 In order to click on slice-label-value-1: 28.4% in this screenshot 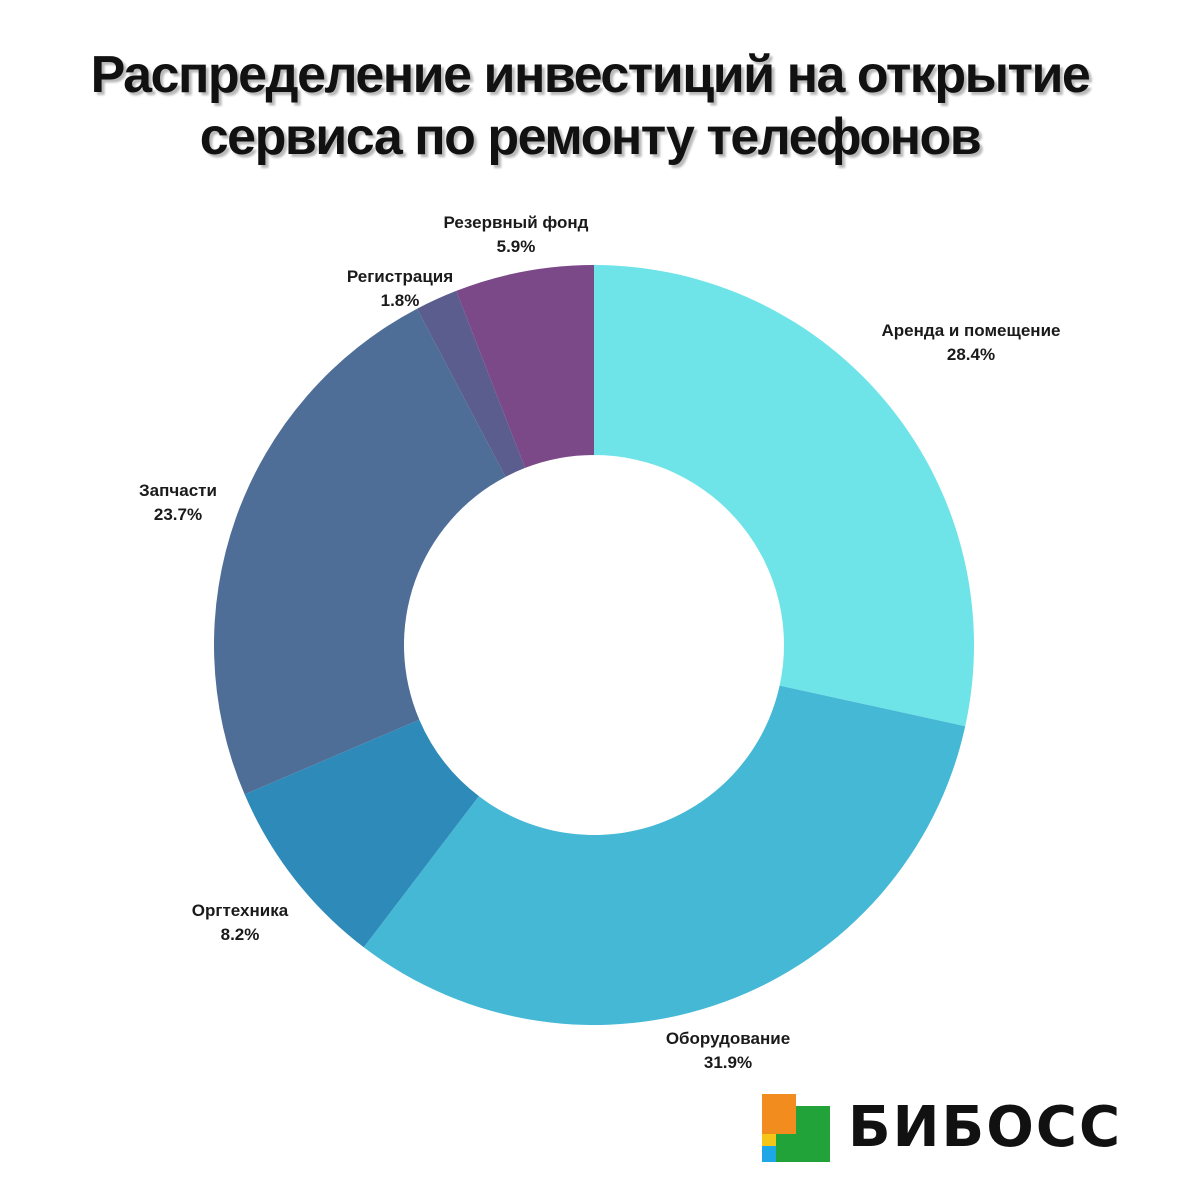, I will do `click(971, 354)`.